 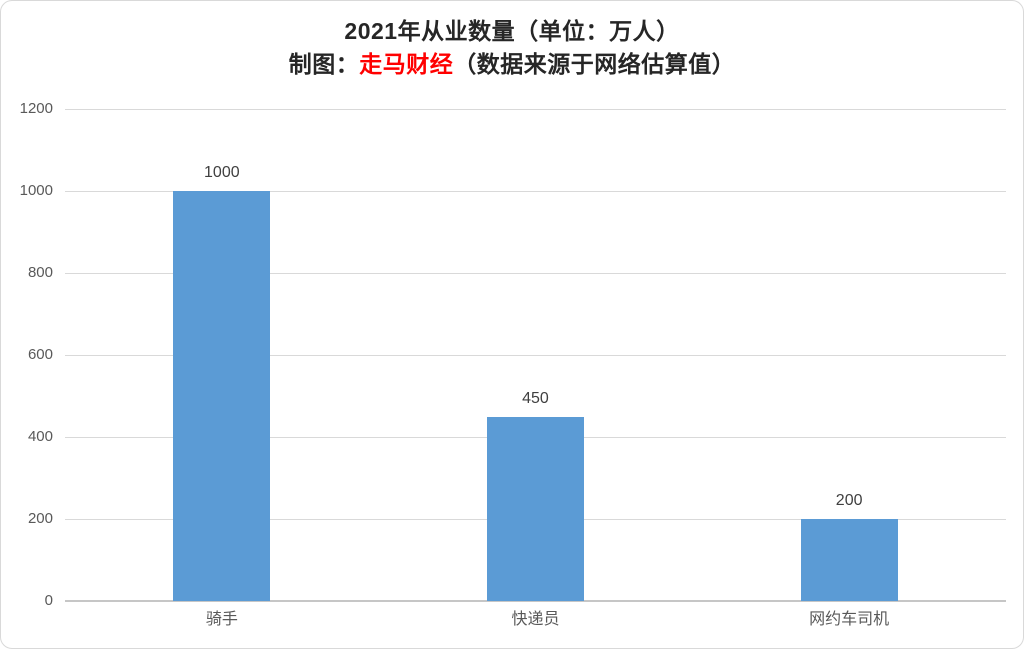 I want to click on y-axis-tick-label: 1200, so click(x=36, y=108).